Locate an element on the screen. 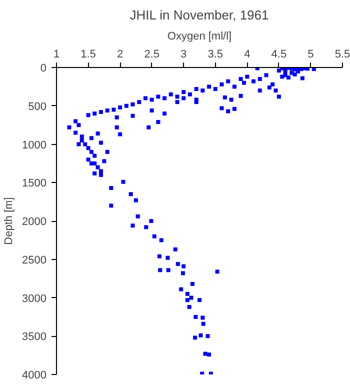  y-tick-label: 1500 is located at coordinates (34, 184).